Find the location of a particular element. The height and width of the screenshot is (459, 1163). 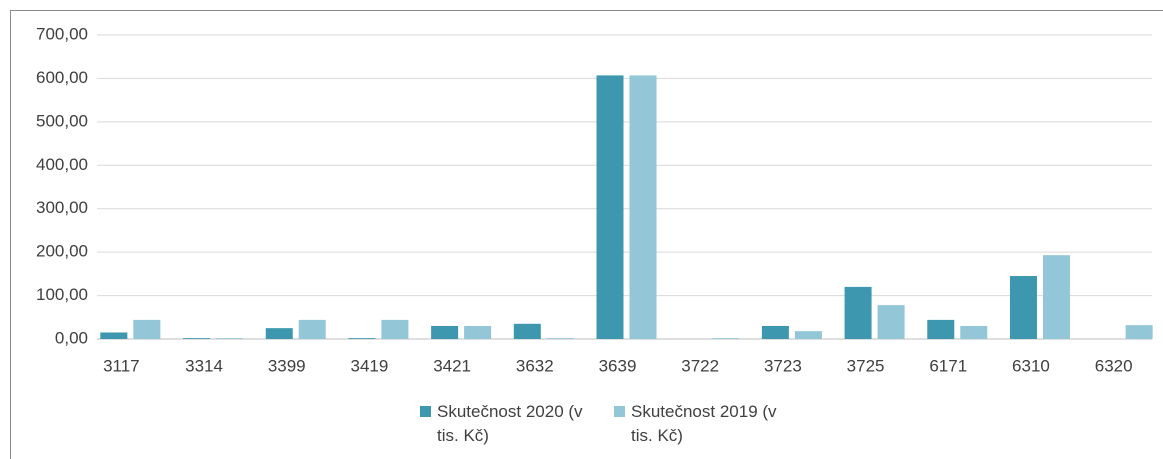

x-tick-label: 3117 is located at coordinates (121, 365).